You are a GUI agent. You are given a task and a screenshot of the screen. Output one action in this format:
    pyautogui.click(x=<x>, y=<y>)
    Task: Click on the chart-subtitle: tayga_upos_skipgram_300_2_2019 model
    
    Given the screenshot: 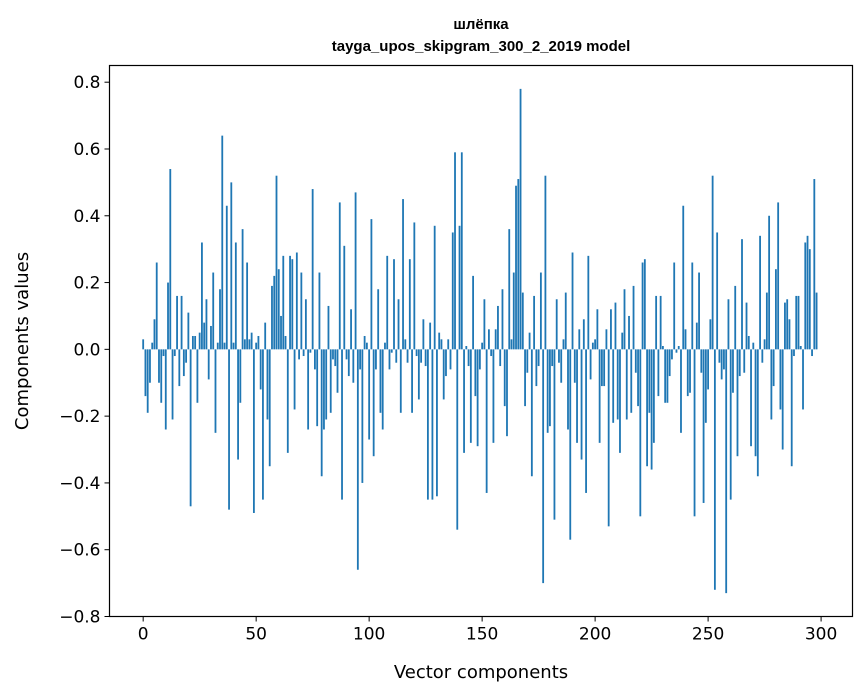 What is the action you would take?
    pyautogui.click(x=481, y=46)
    